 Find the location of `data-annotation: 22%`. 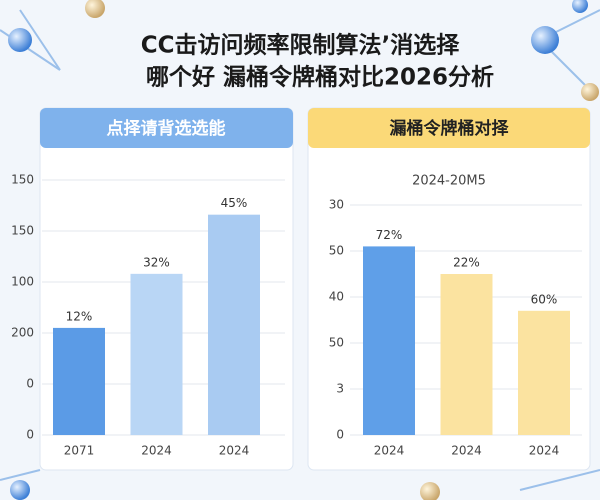

data-annotation: 22% is located at coordinates (466, 263).